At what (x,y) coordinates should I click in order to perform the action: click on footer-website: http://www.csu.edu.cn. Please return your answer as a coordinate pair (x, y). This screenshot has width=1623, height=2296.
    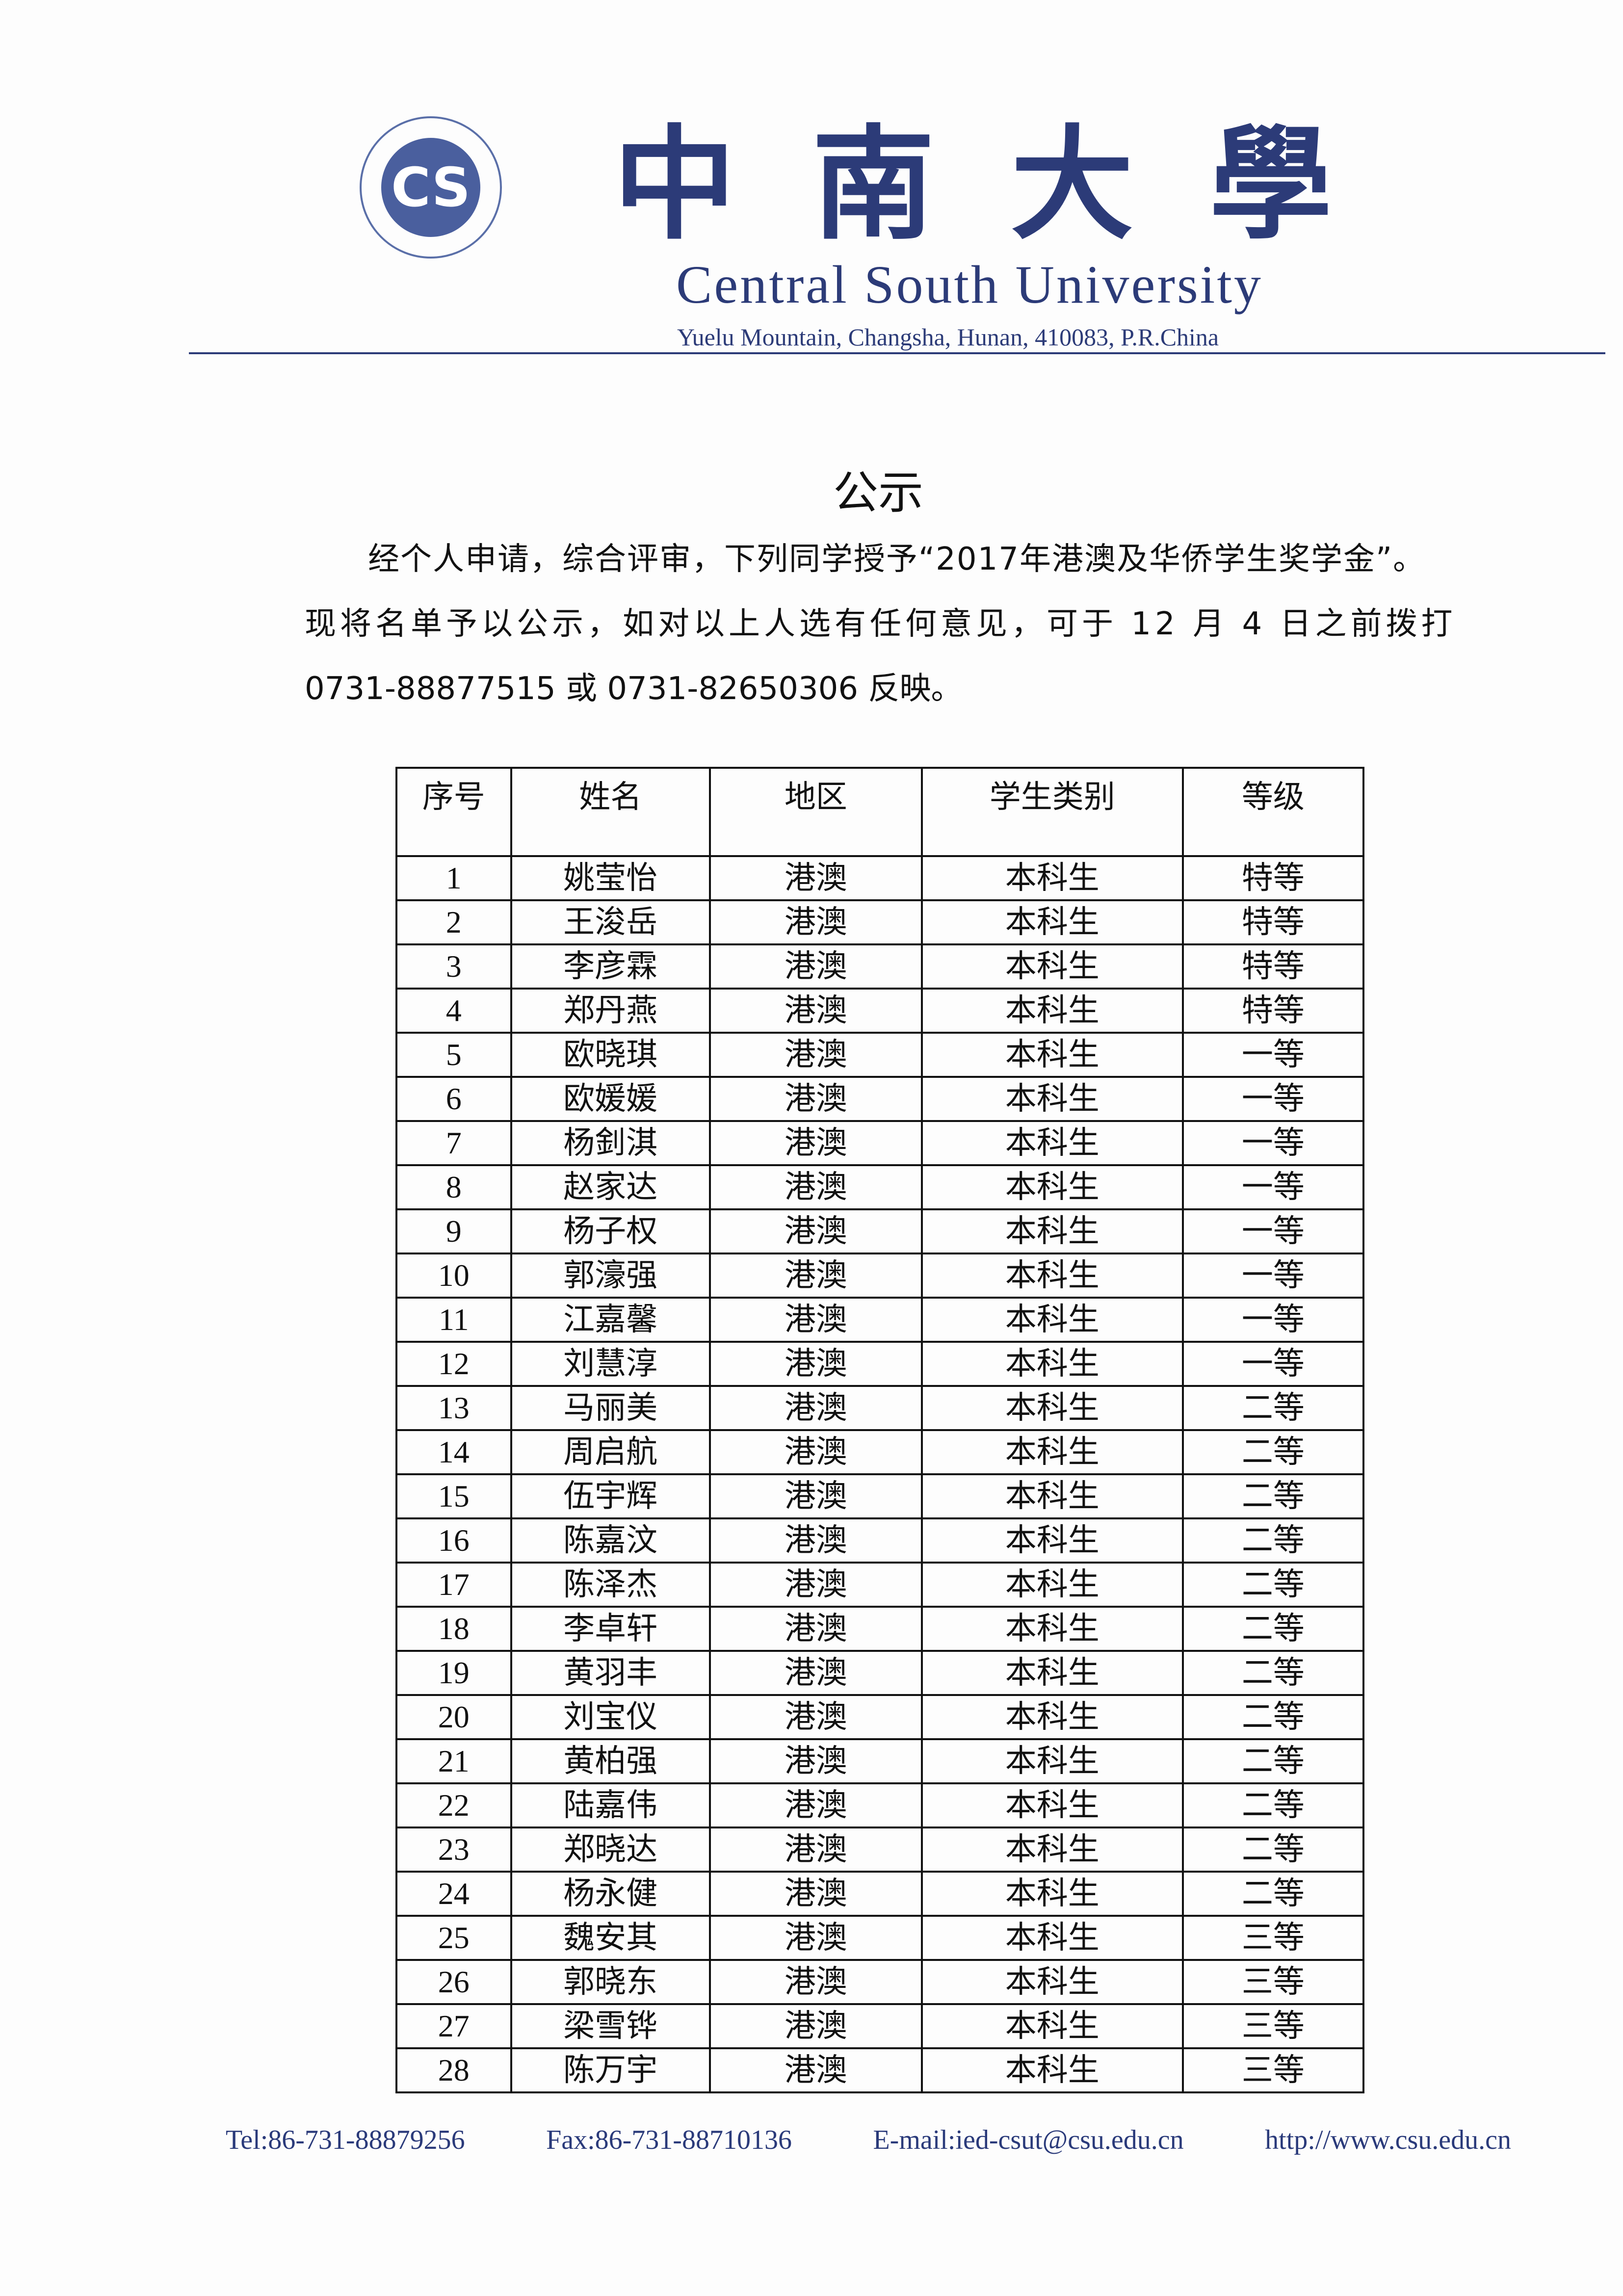
    Looking at the image, I should click on (1388, 2140).